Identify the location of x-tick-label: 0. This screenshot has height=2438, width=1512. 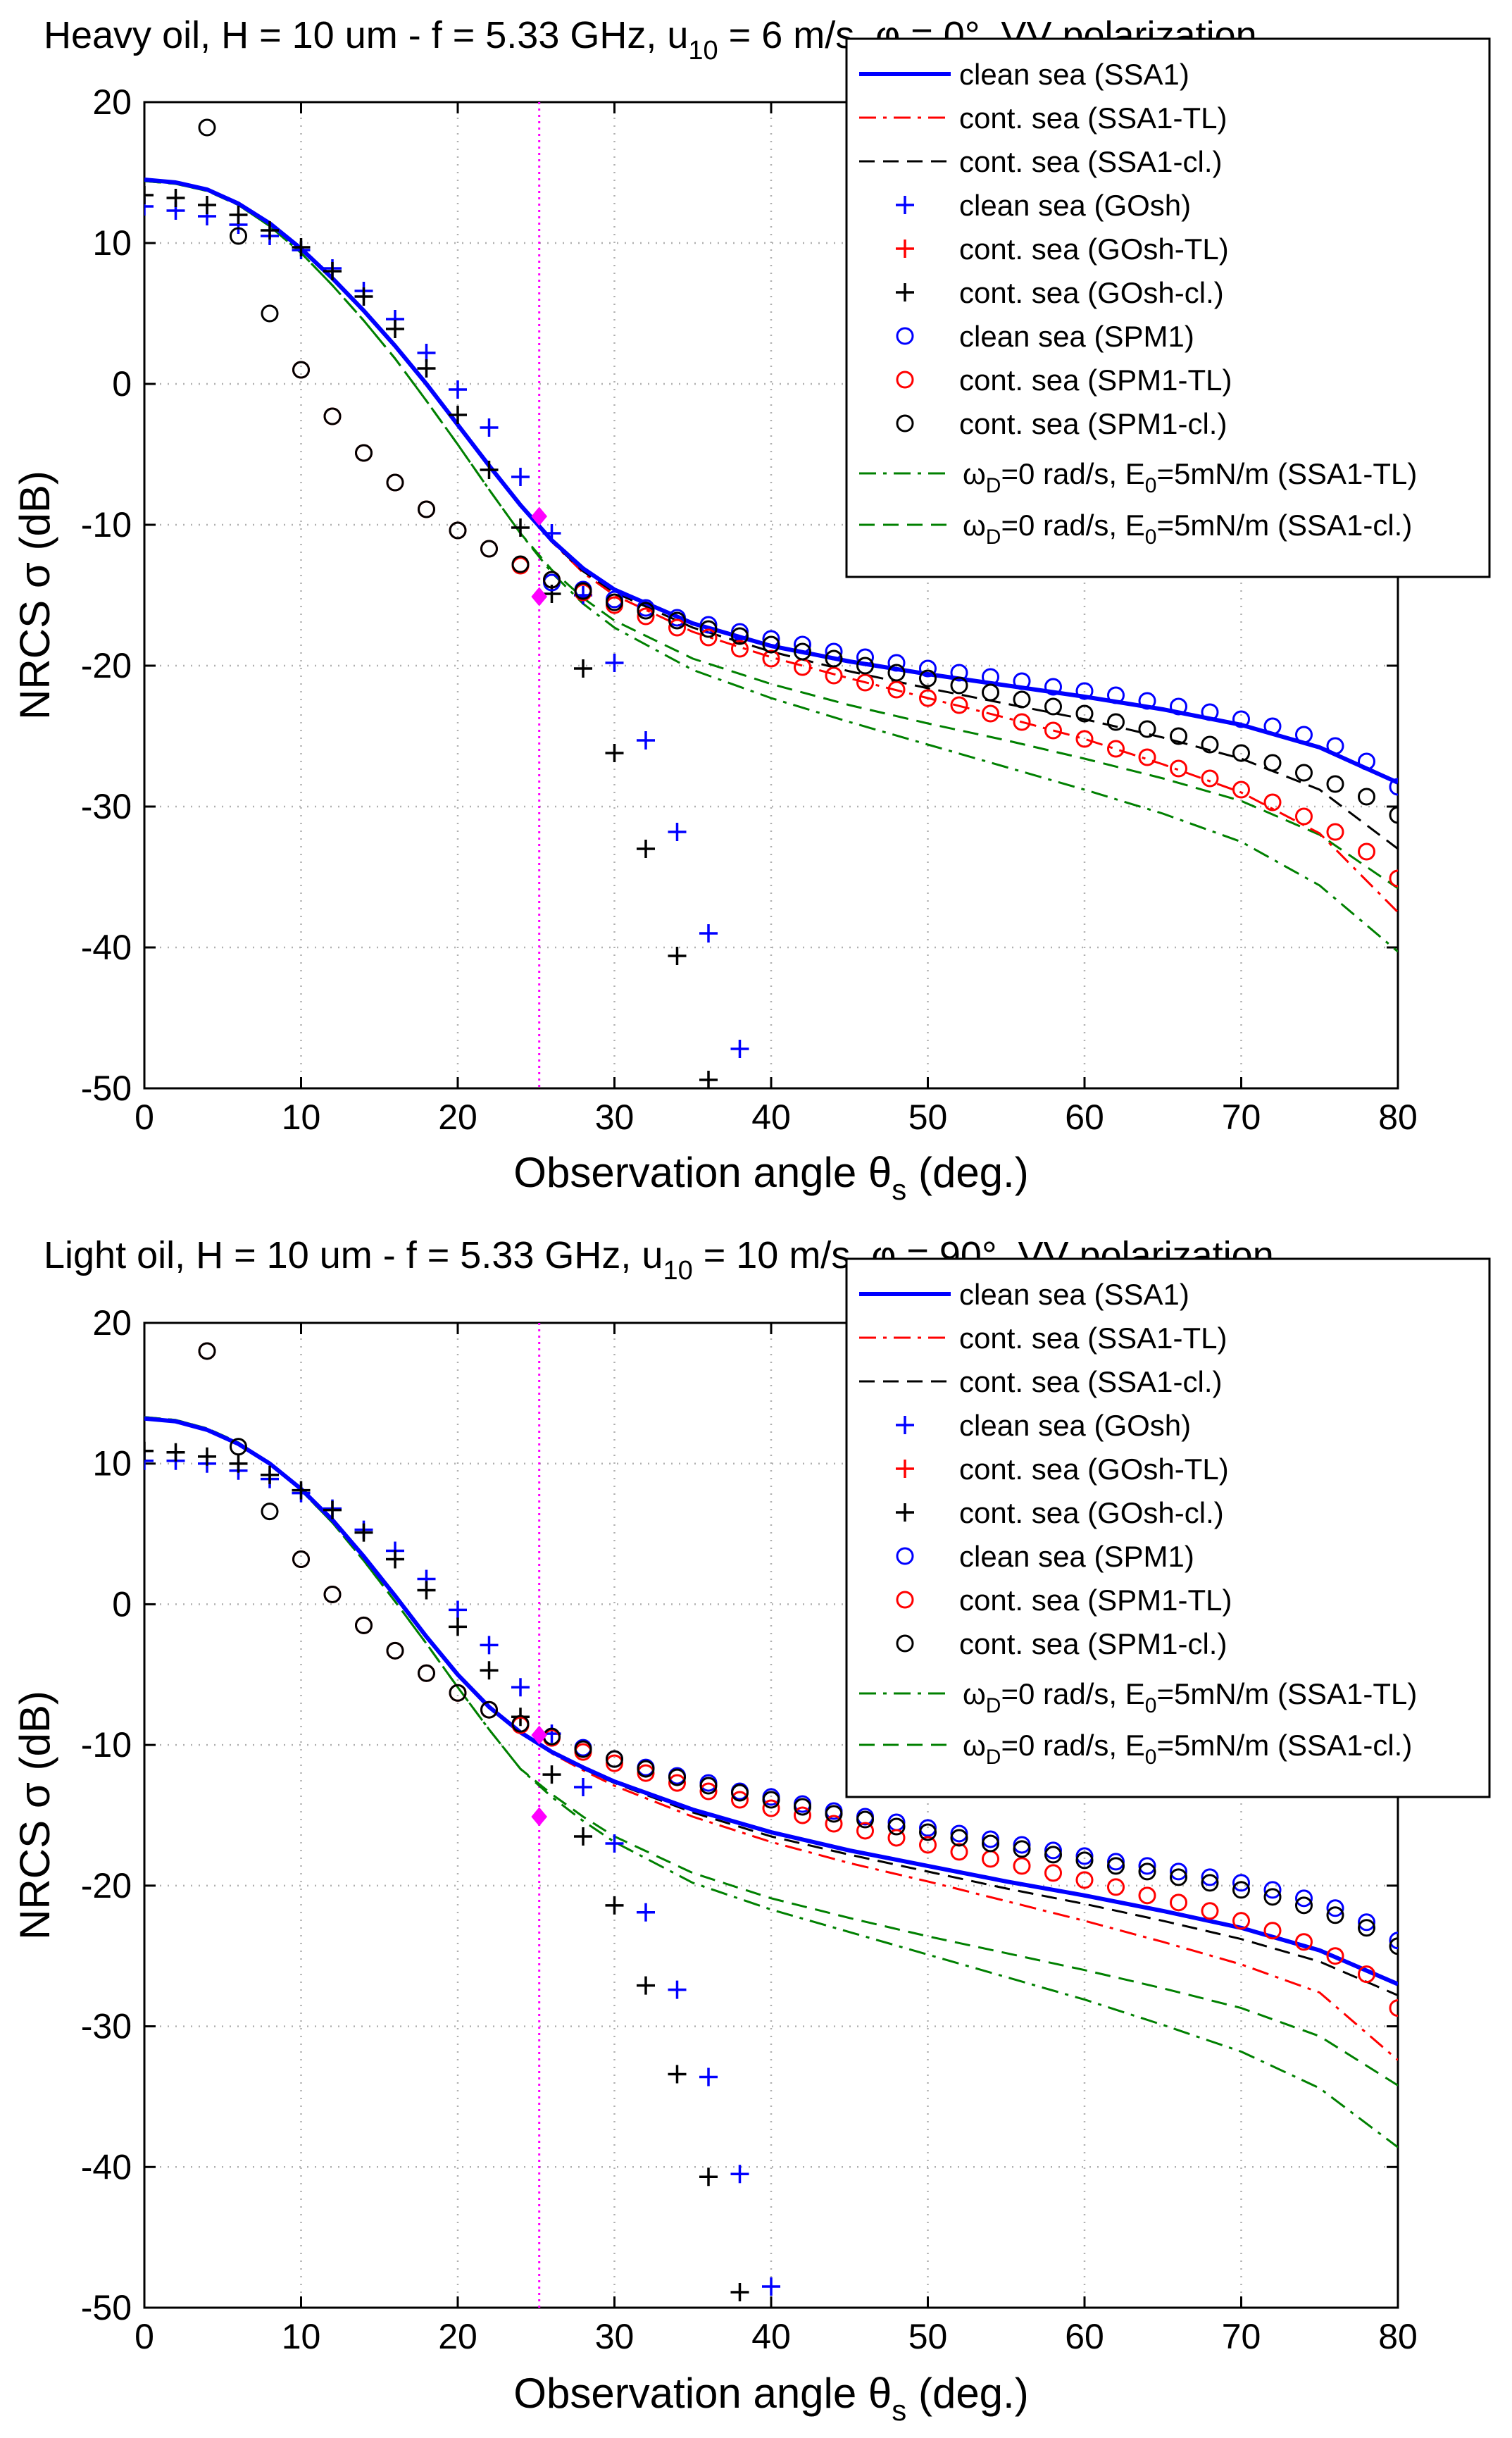
(144, 1117).